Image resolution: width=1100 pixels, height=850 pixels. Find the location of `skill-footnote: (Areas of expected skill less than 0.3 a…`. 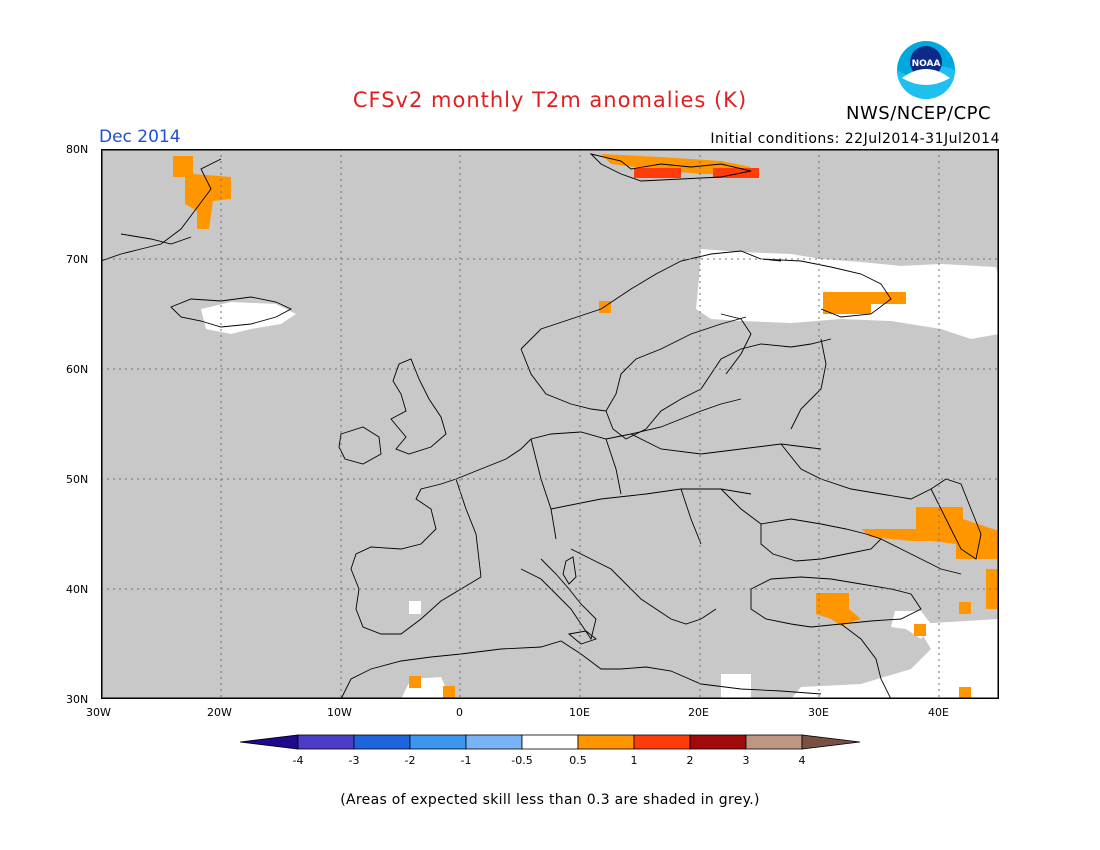

skill-footnote: (Areas of expected skill less than 0.3 a… is located at coordinates (550, 800).